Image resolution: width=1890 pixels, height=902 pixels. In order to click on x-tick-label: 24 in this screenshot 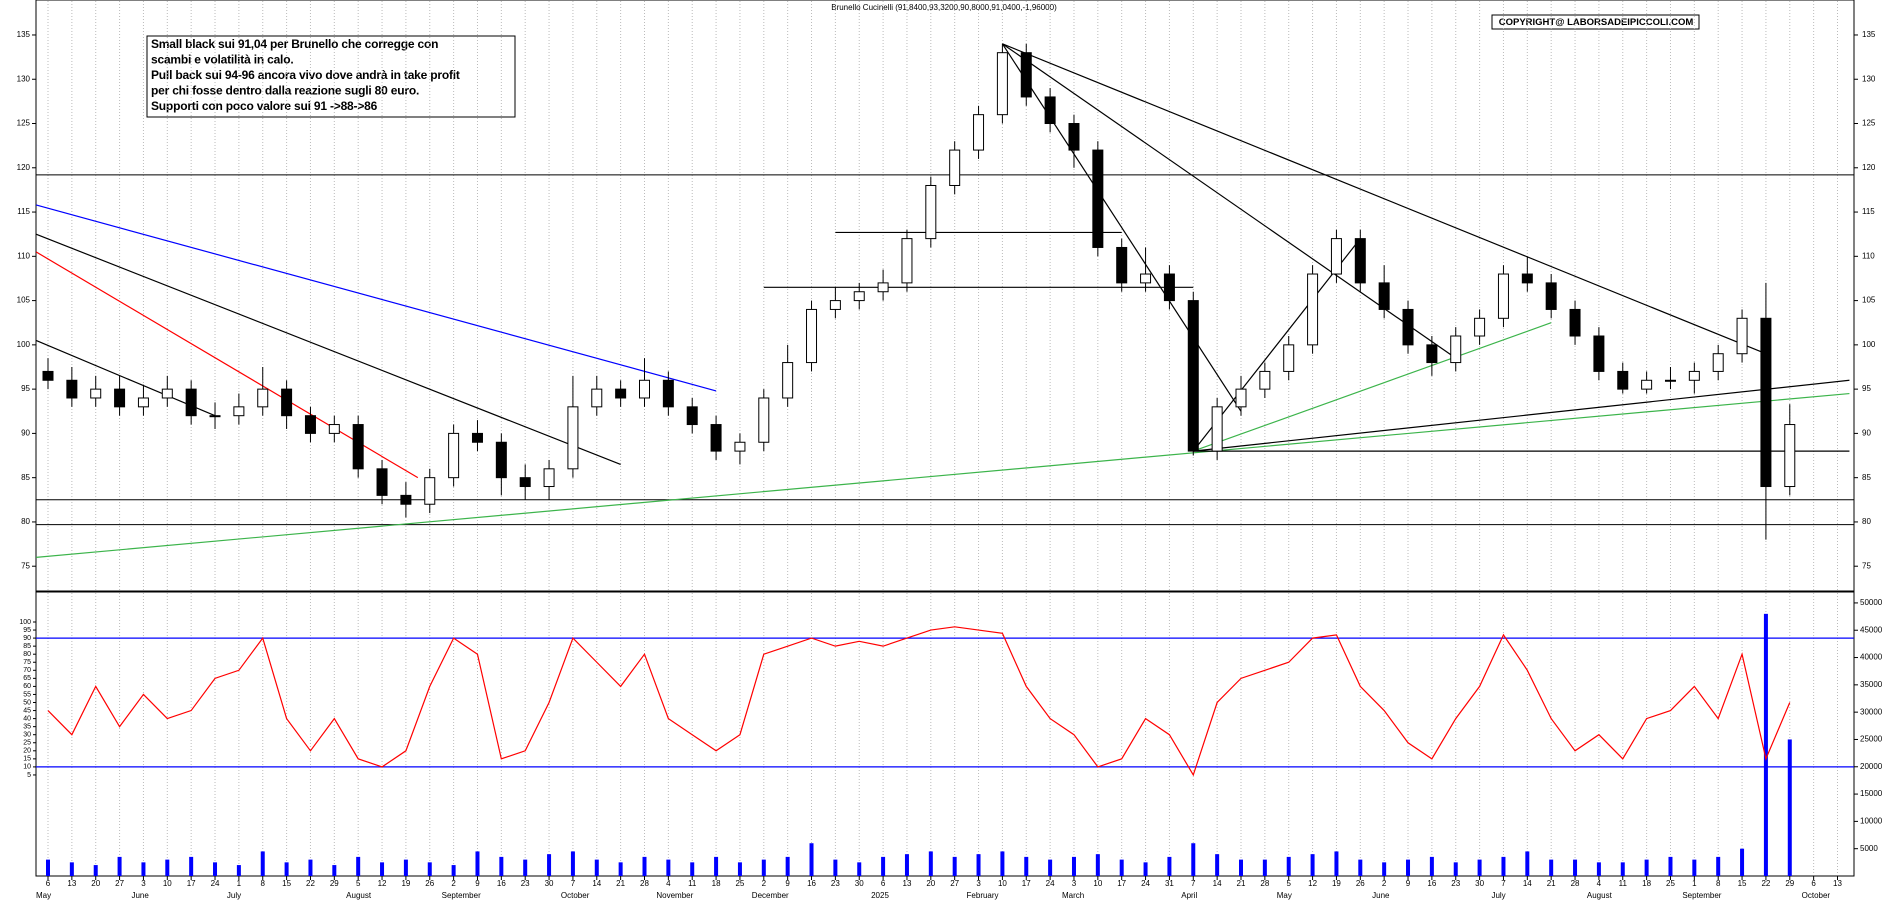, I will do `click(1145, 883)`.